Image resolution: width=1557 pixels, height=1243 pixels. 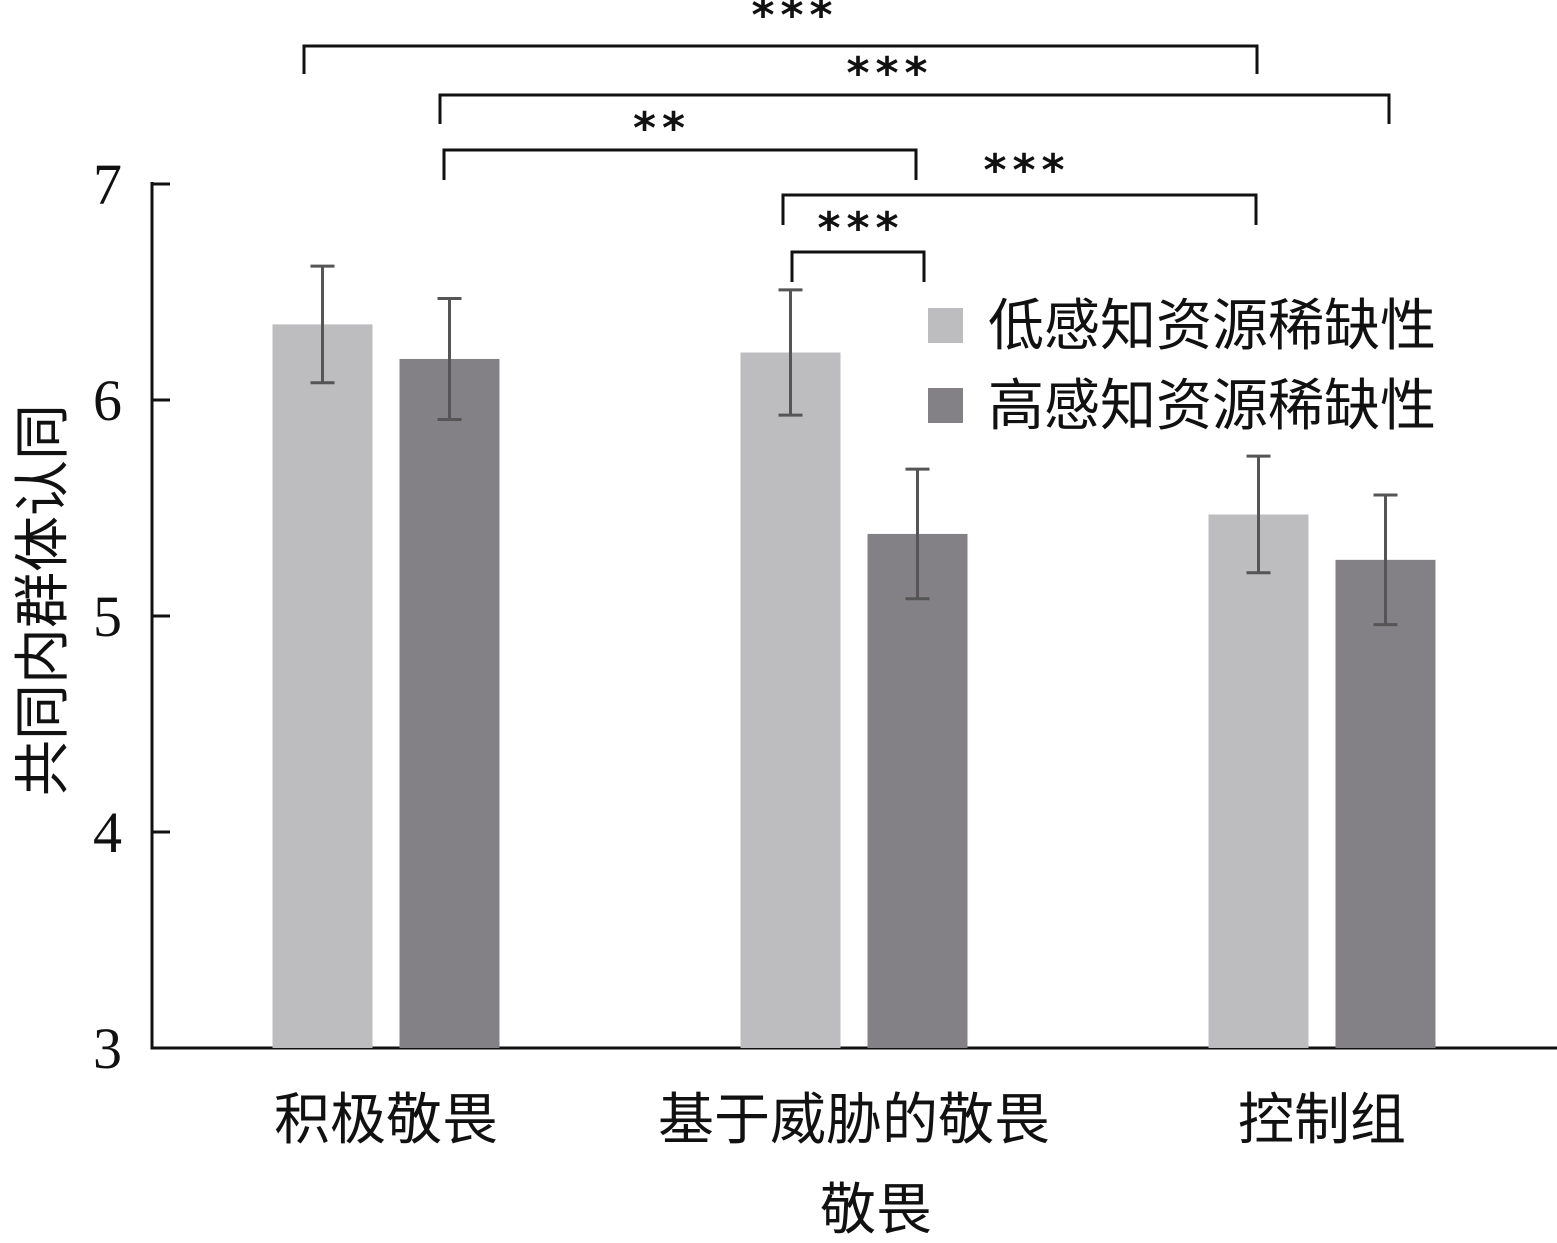 I want to click on y-tick-label: 7, so click(x=107, y=184).